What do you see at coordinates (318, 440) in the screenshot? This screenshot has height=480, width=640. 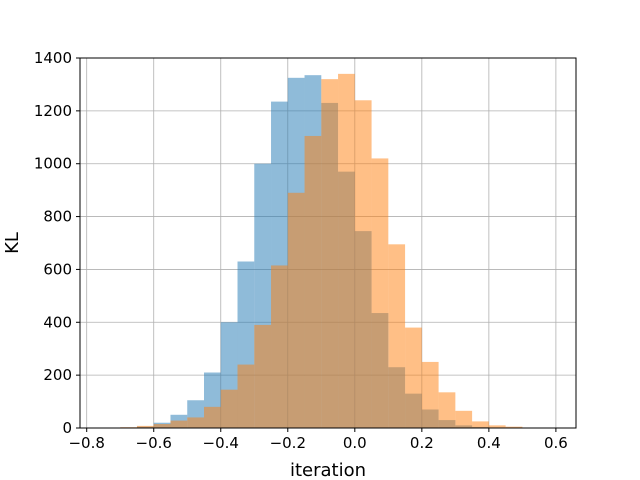 I see `x-axis: −0.8 −0.6 −0.4 −0.2 0.0 0.2 0.4 0.6` at bounding box center [318, 440].